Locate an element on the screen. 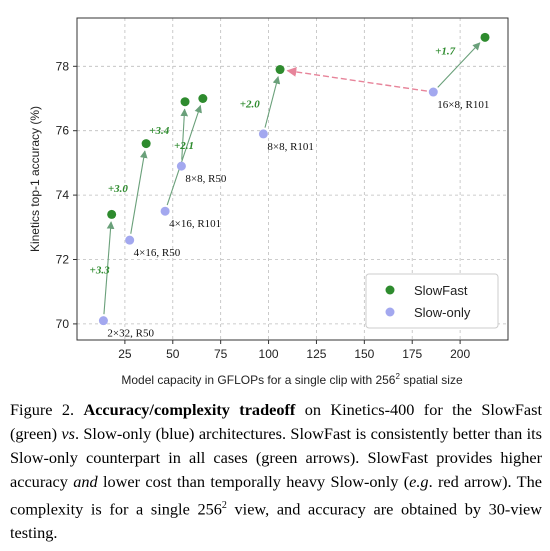 This screenshot has height=551, width=550. x-tick-label: 50 is located at coordinates (173, 354).